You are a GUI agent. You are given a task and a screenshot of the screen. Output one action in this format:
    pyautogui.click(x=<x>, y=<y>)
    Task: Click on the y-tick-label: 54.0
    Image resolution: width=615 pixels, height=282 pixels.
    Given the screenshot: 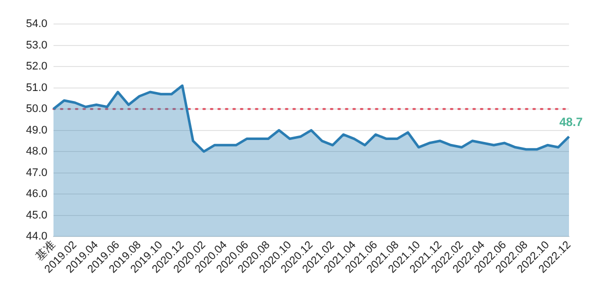 What is the action you would take?
    pyautogui.click(x=37, y=24)
    